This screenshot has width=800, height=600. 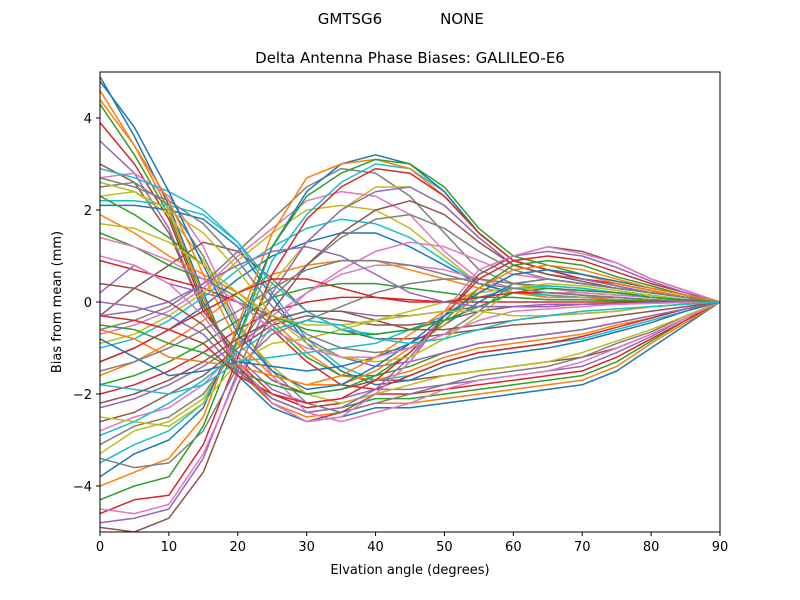 What do you see at coordinates (651, 547) in the screenshot?
I see `x-tick-label: 80` at bounding box center [651, 547].